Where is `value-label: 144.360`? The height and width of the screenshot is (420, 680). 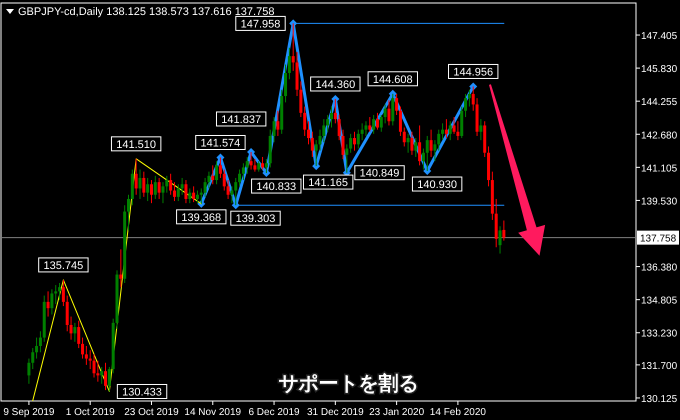 value-label: 144.360 is located at coordinates (335, 84).